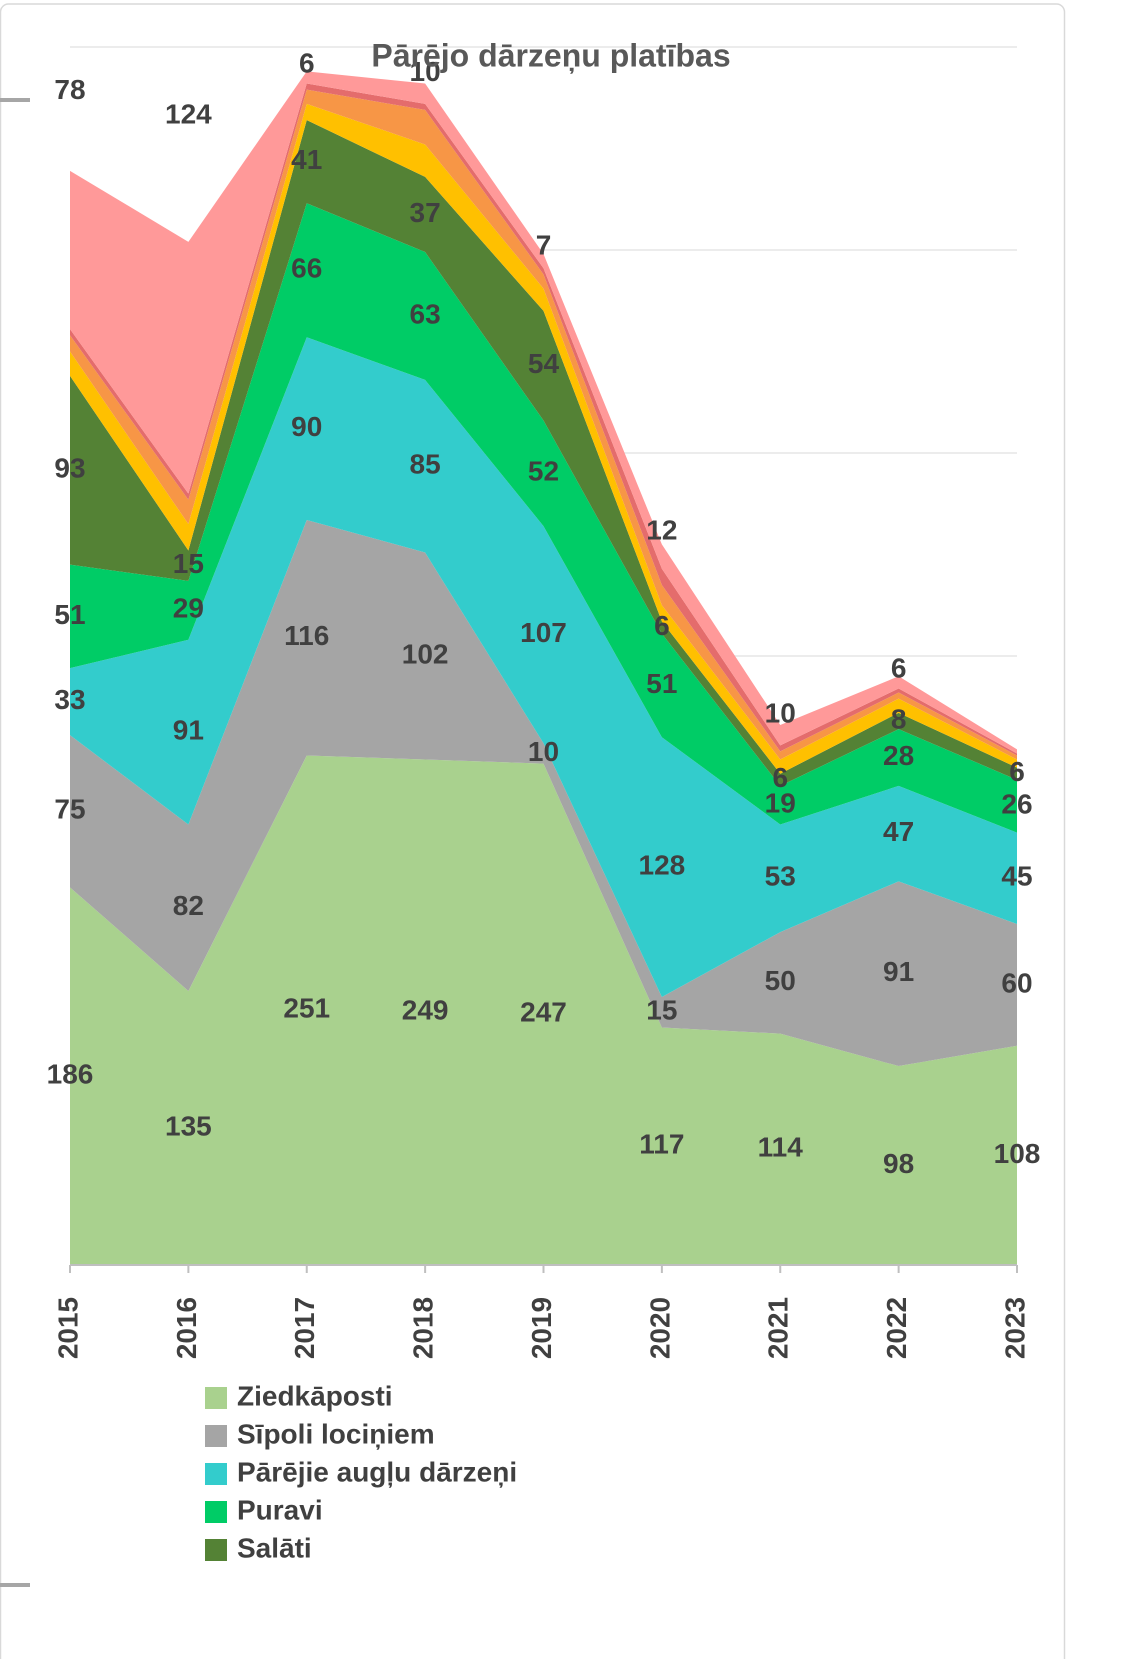  I want to click on data-label: 7, so click(544, 244).